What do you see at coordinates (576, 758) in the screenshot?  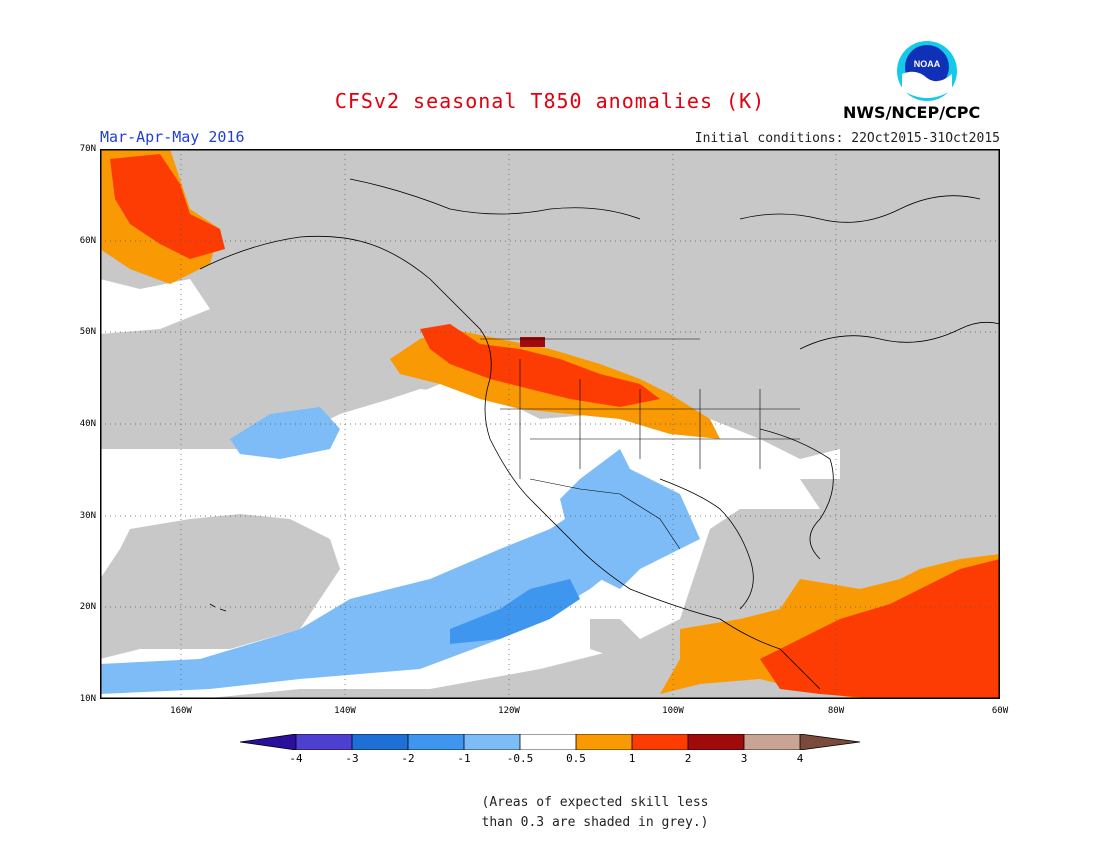 I see `colorbar-label-05: 0.5` at bounding box center [576, 758].